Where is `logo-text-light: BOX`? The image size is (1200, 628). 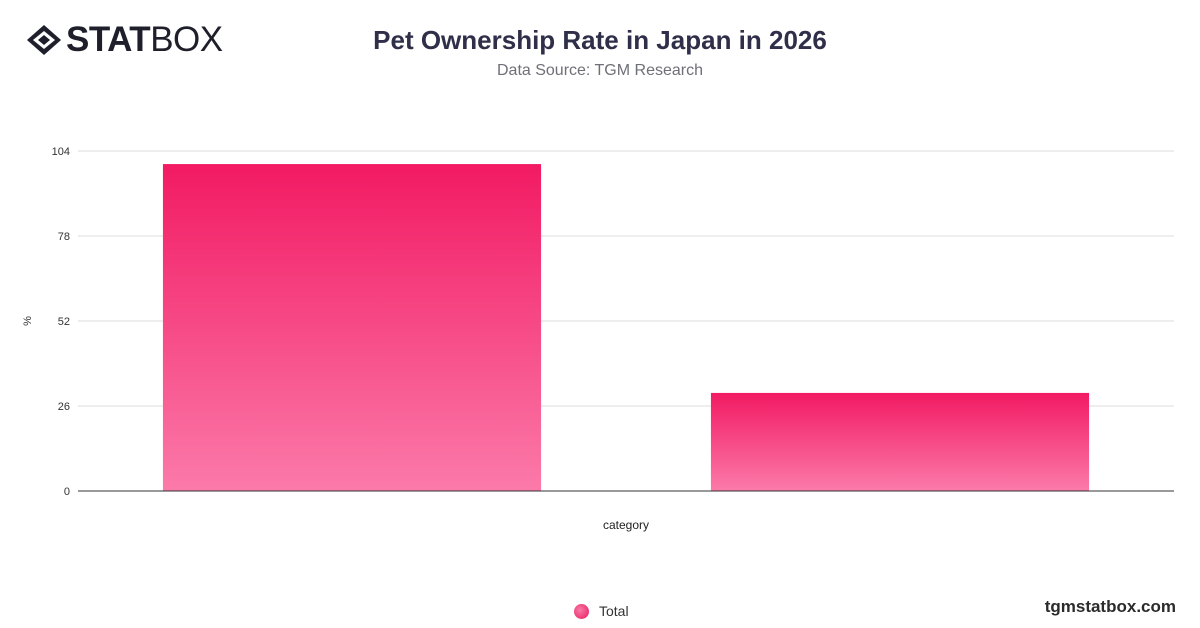
logo-text-light: BOX is located at coordinates (186, 39).